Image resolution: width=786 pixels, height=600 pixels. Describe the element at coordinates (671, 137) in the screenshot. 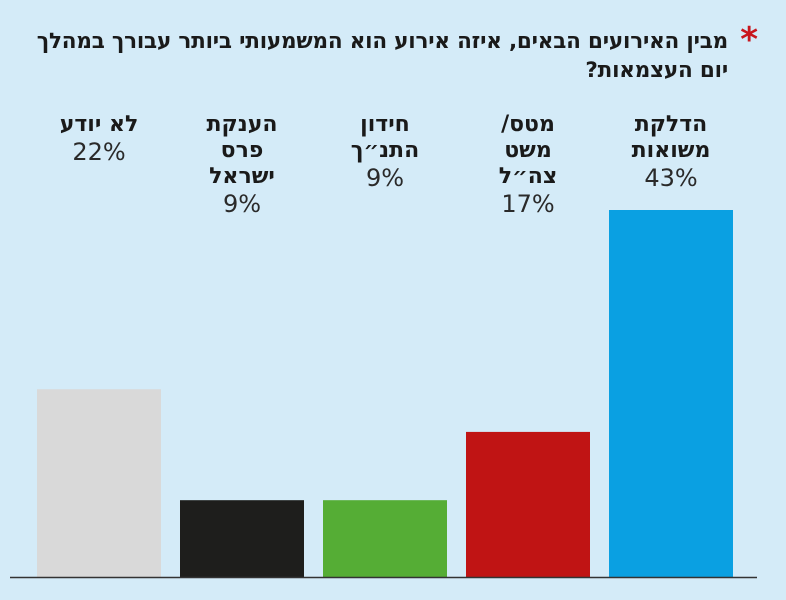

I see `category-label: הדלקת משואות` at that location.